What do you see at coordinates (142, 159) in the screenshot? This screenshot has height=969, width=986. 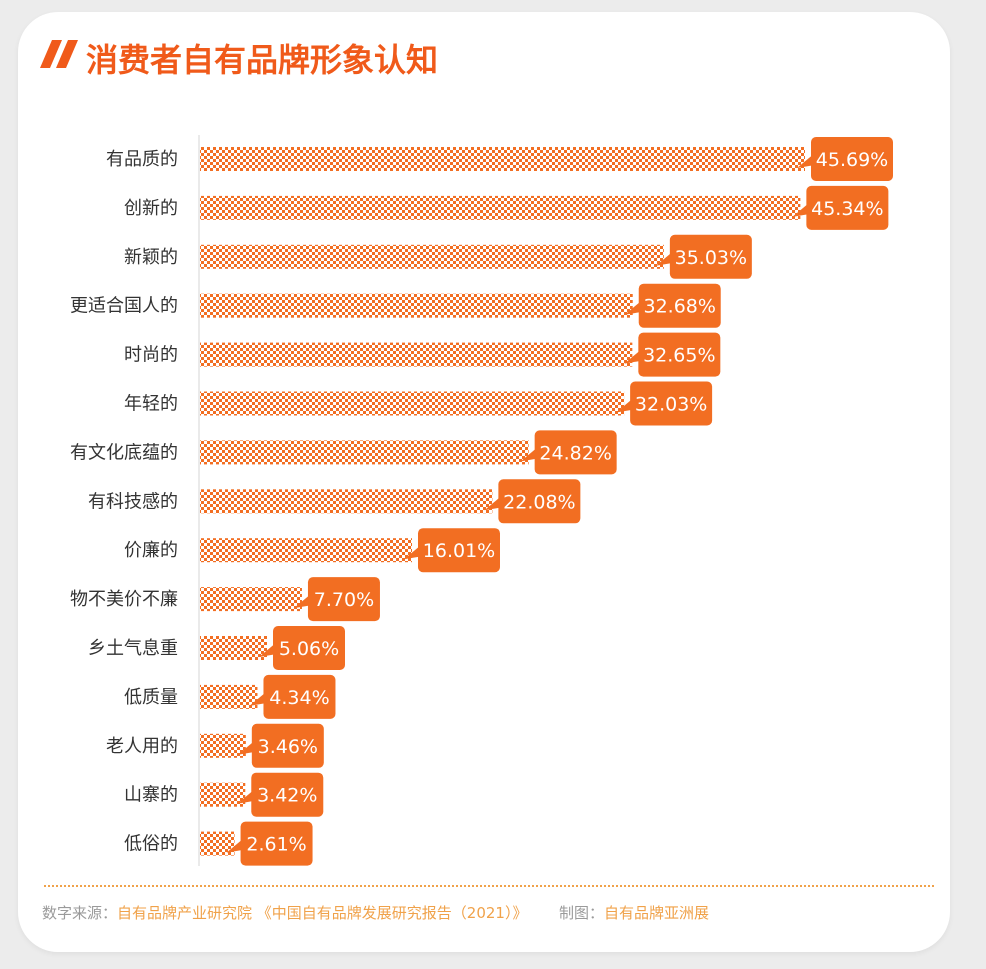 I see `category-label: 有品质的` at bounding box center [142, 159].